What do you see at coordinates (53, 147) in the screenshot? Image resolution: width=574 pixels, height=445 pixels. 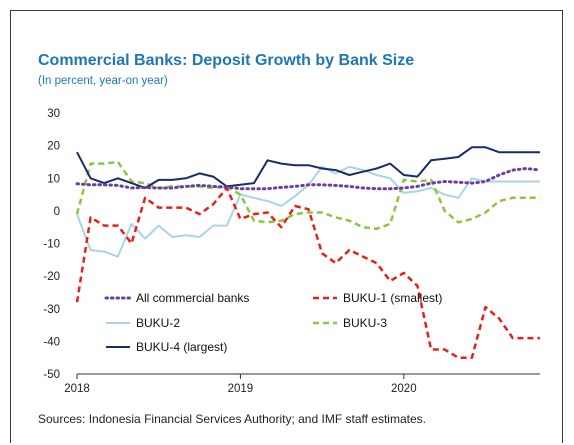 I see `y-tick-label: 20` at bounding box center [53, 147].